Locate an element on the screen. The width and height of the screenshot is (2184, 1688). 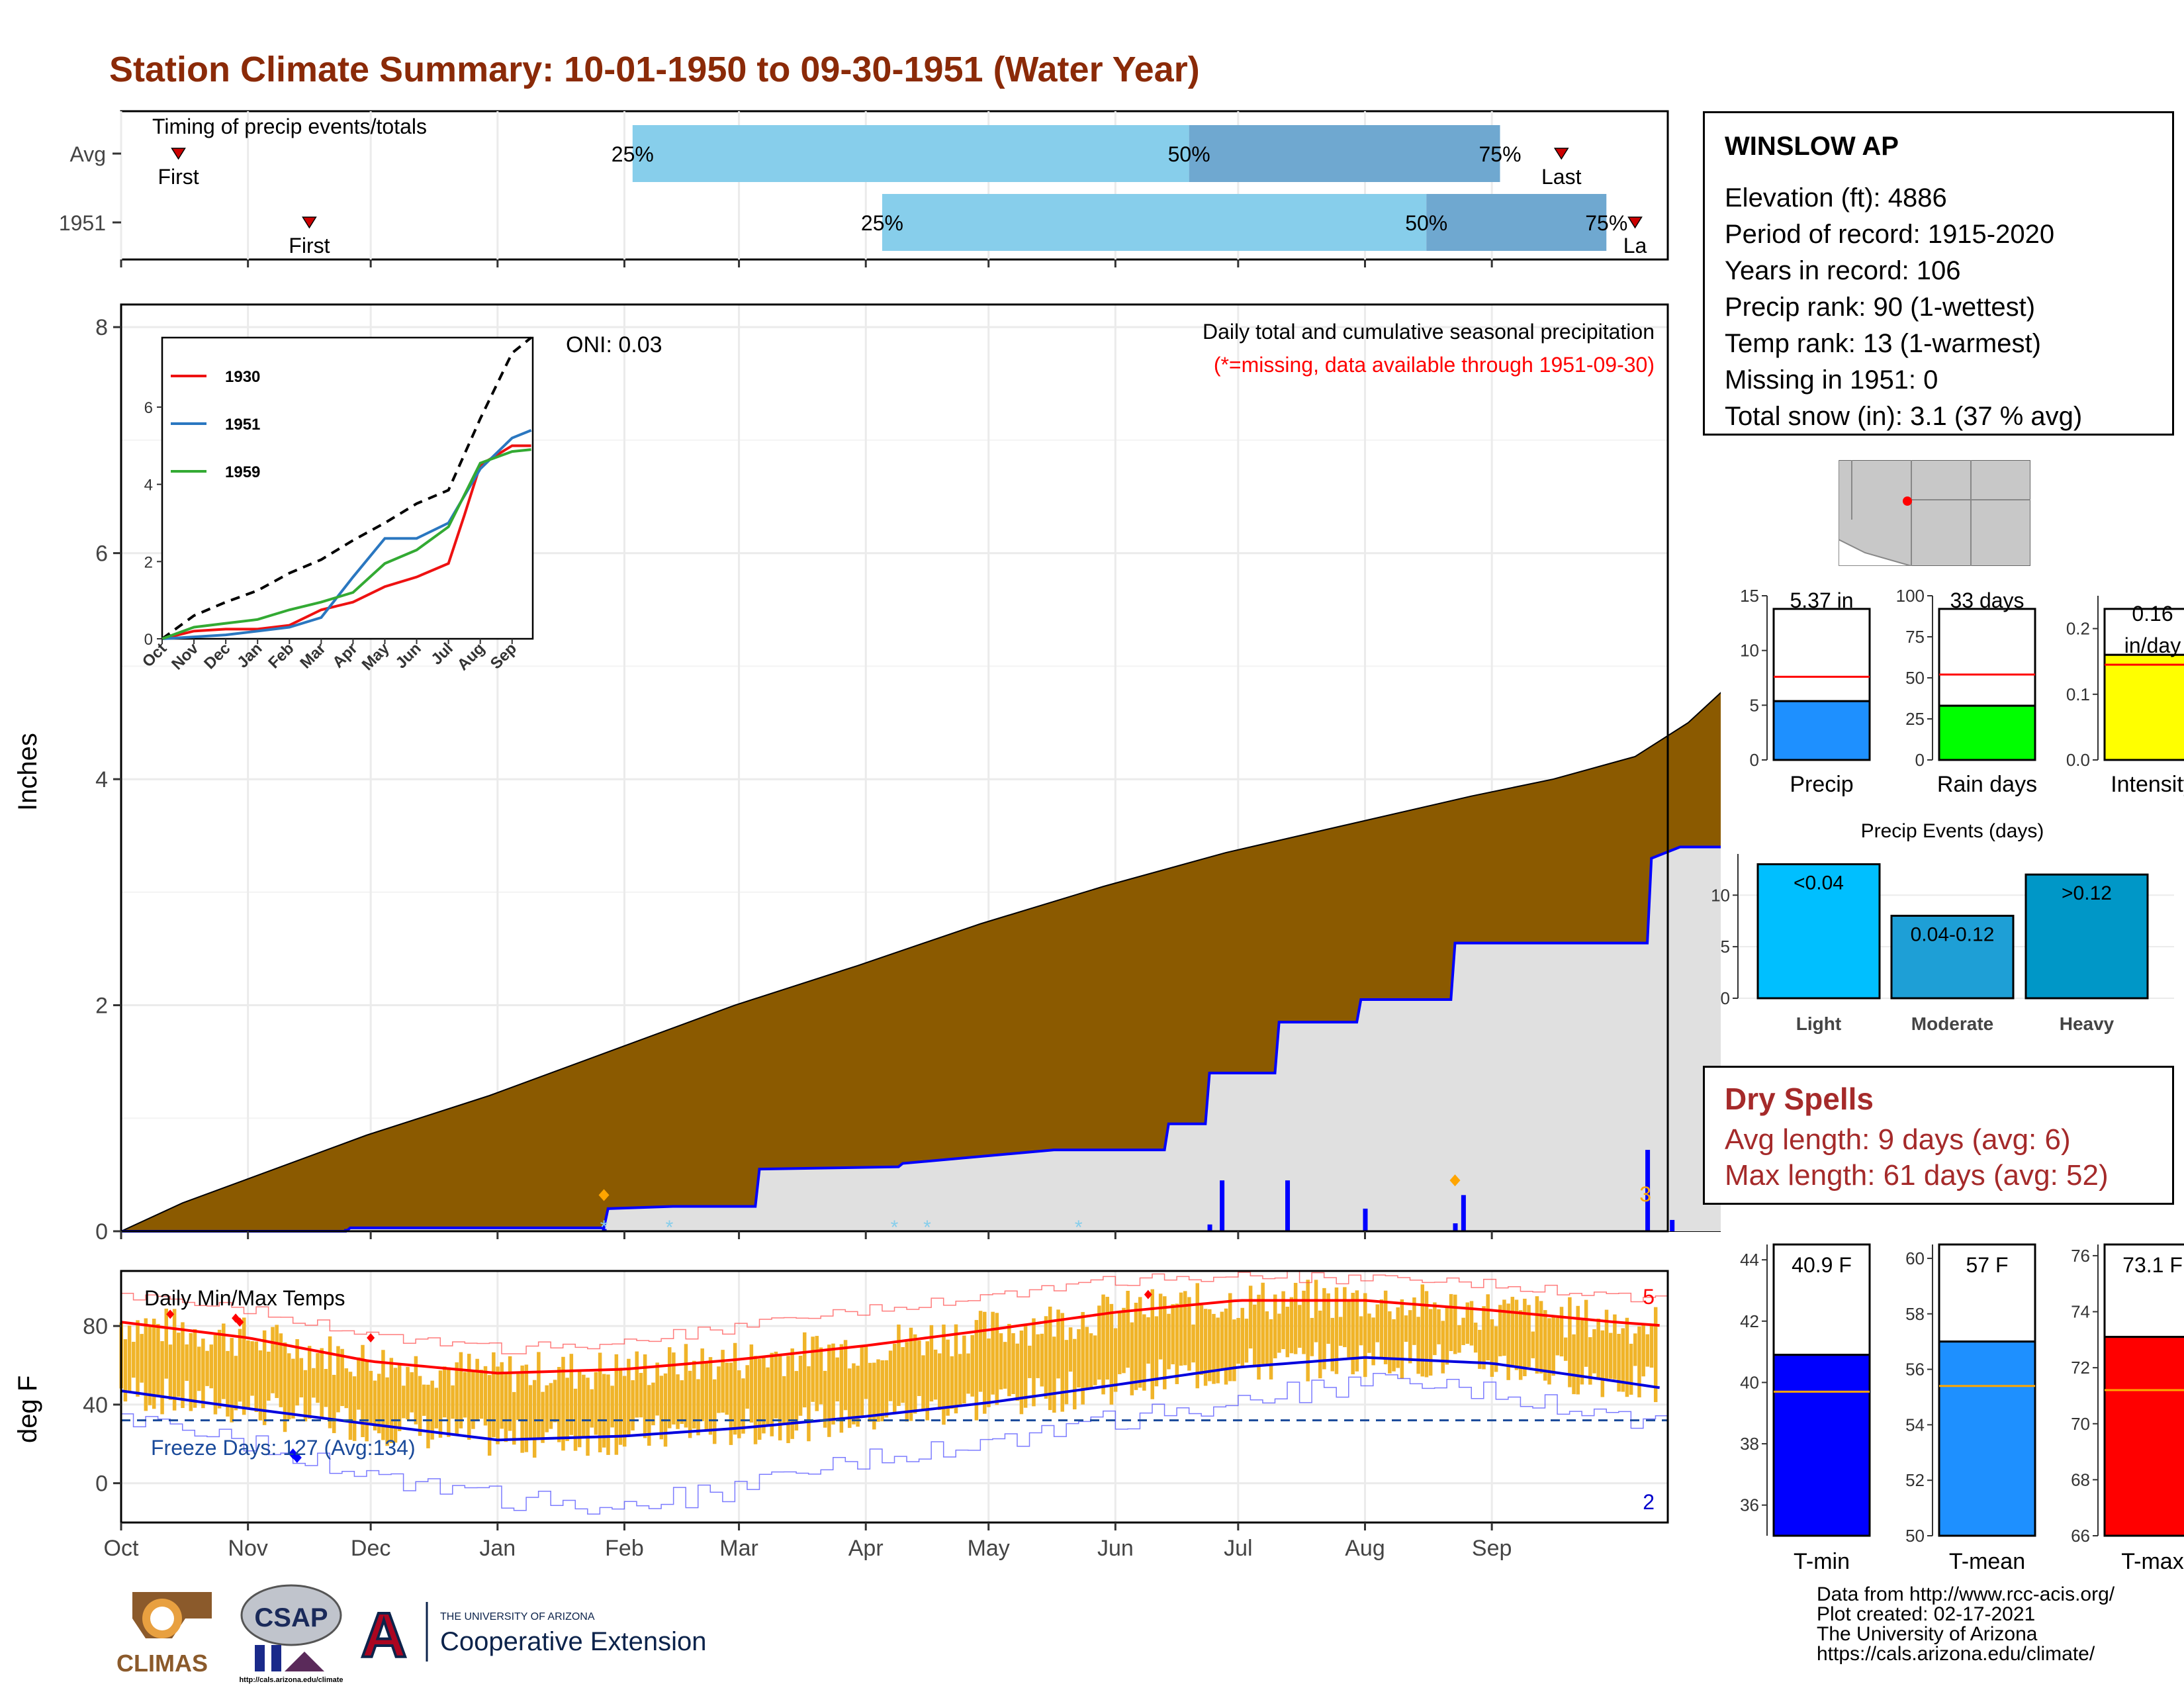
summary-bar-outline is located at coordinates (1821, 655).